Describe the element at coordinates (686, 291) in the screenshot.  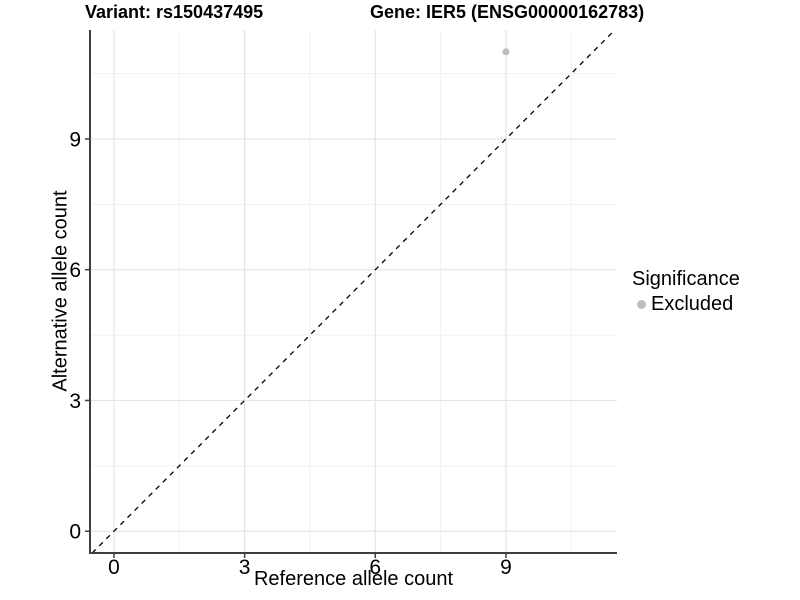
I see `legend: Significance Excluded` at that location.